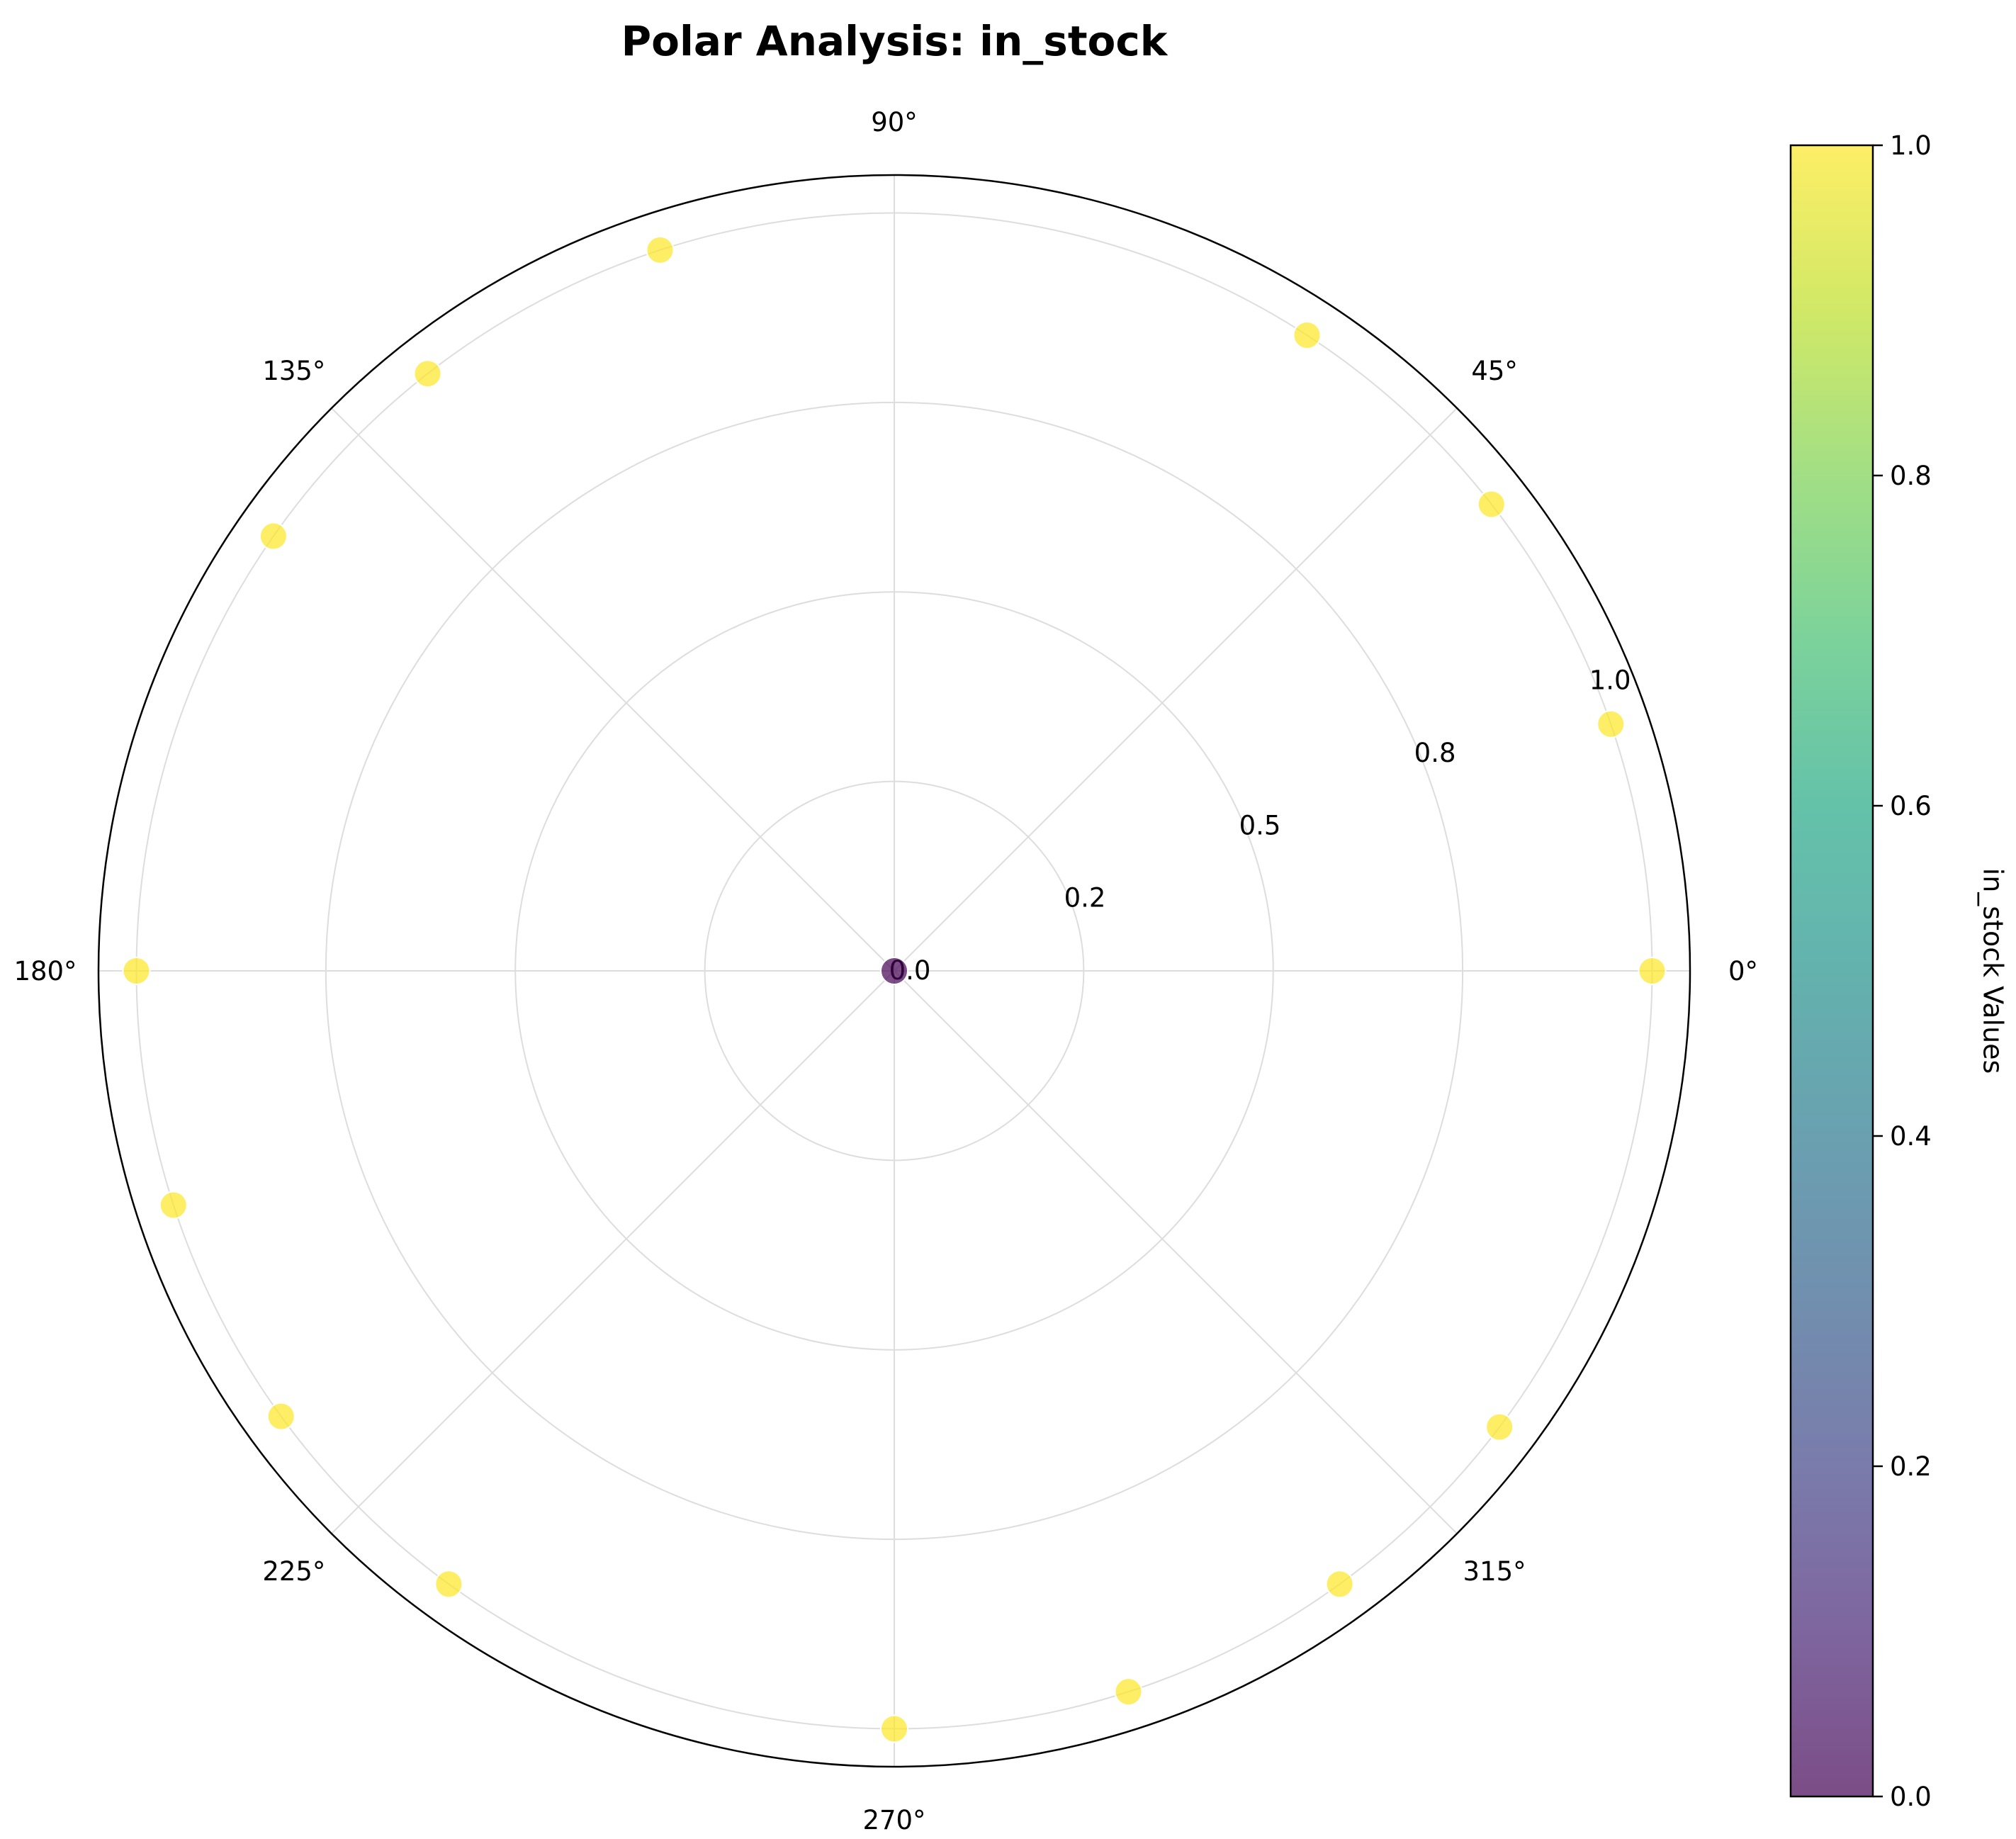 Image resolution: width=2016 pixels, height=1839 pixels. I want to click on colorbar-tick-label: 0.2, so click(1911, 1466).